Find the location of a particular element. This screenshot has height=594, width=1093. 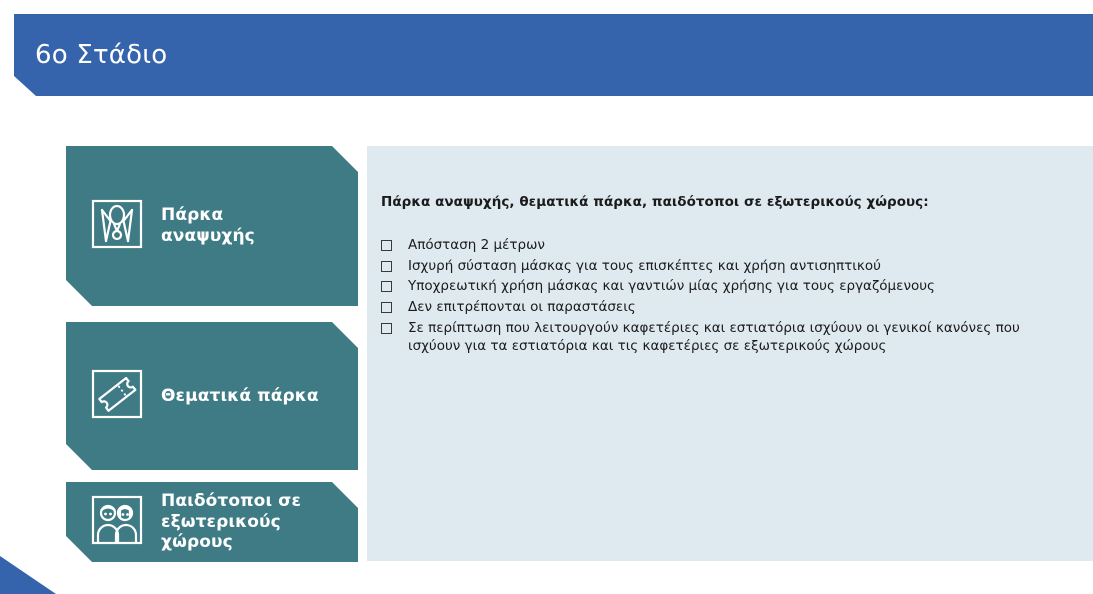

sidebar-card-parks: Πάρκα αναψυχής is located at coordinates (212, 226).